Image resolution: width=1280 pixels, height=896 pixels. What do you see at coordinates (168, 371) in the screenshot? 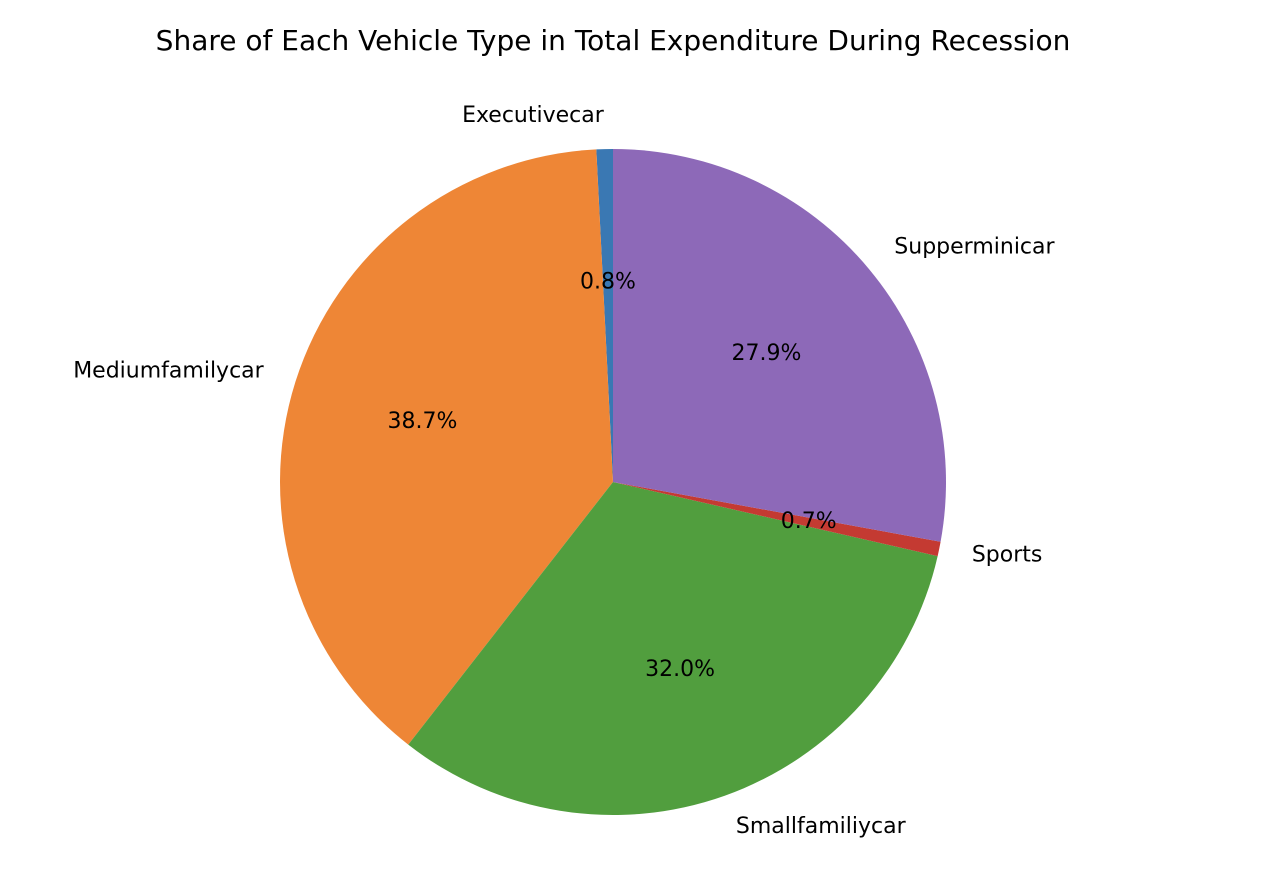
I see `slice-label-mediumfamilycar: Mediumfamilycar` at bounding box center [168, 371].